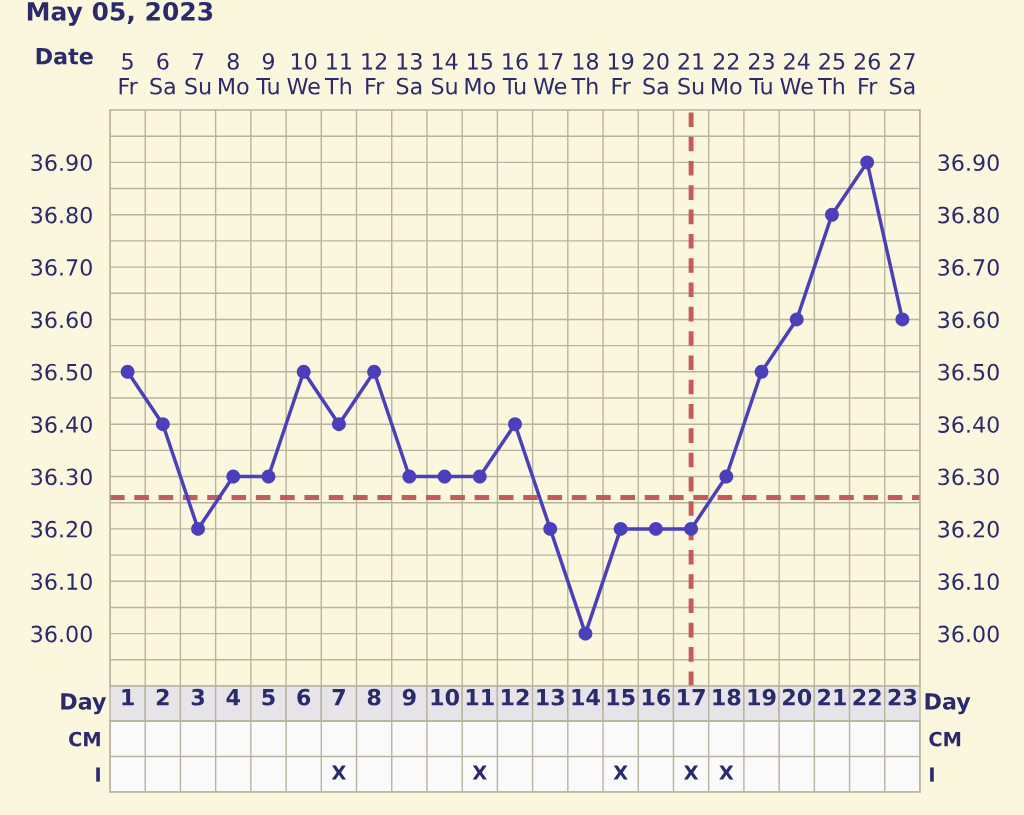  Describe the element at coordinates (374, 73) in the screenshot. I see `x-tick-label: 12 Fr` at that location.